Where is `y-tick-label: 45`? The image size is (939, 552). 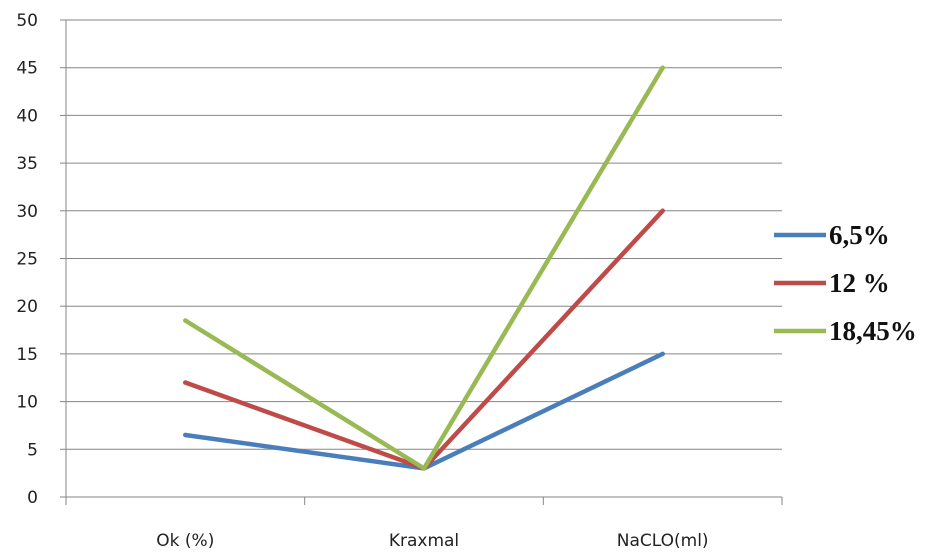
y-tick-label: 45 is located at coordinates (27, 69).